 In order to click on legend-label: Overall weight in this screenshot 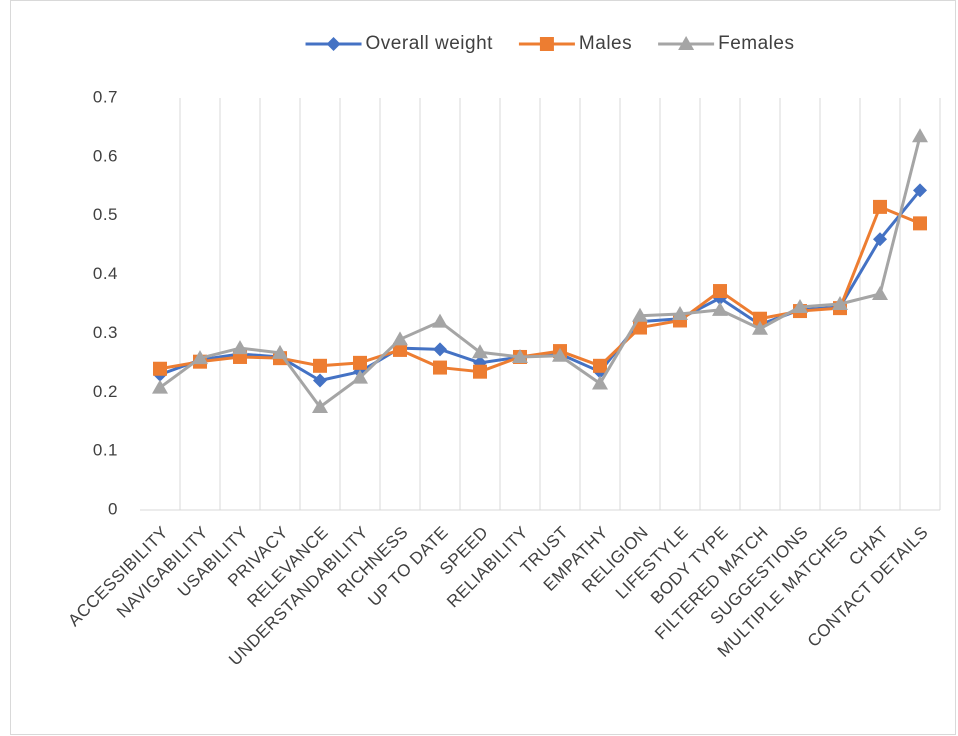, I will do `click(430, 43)`.